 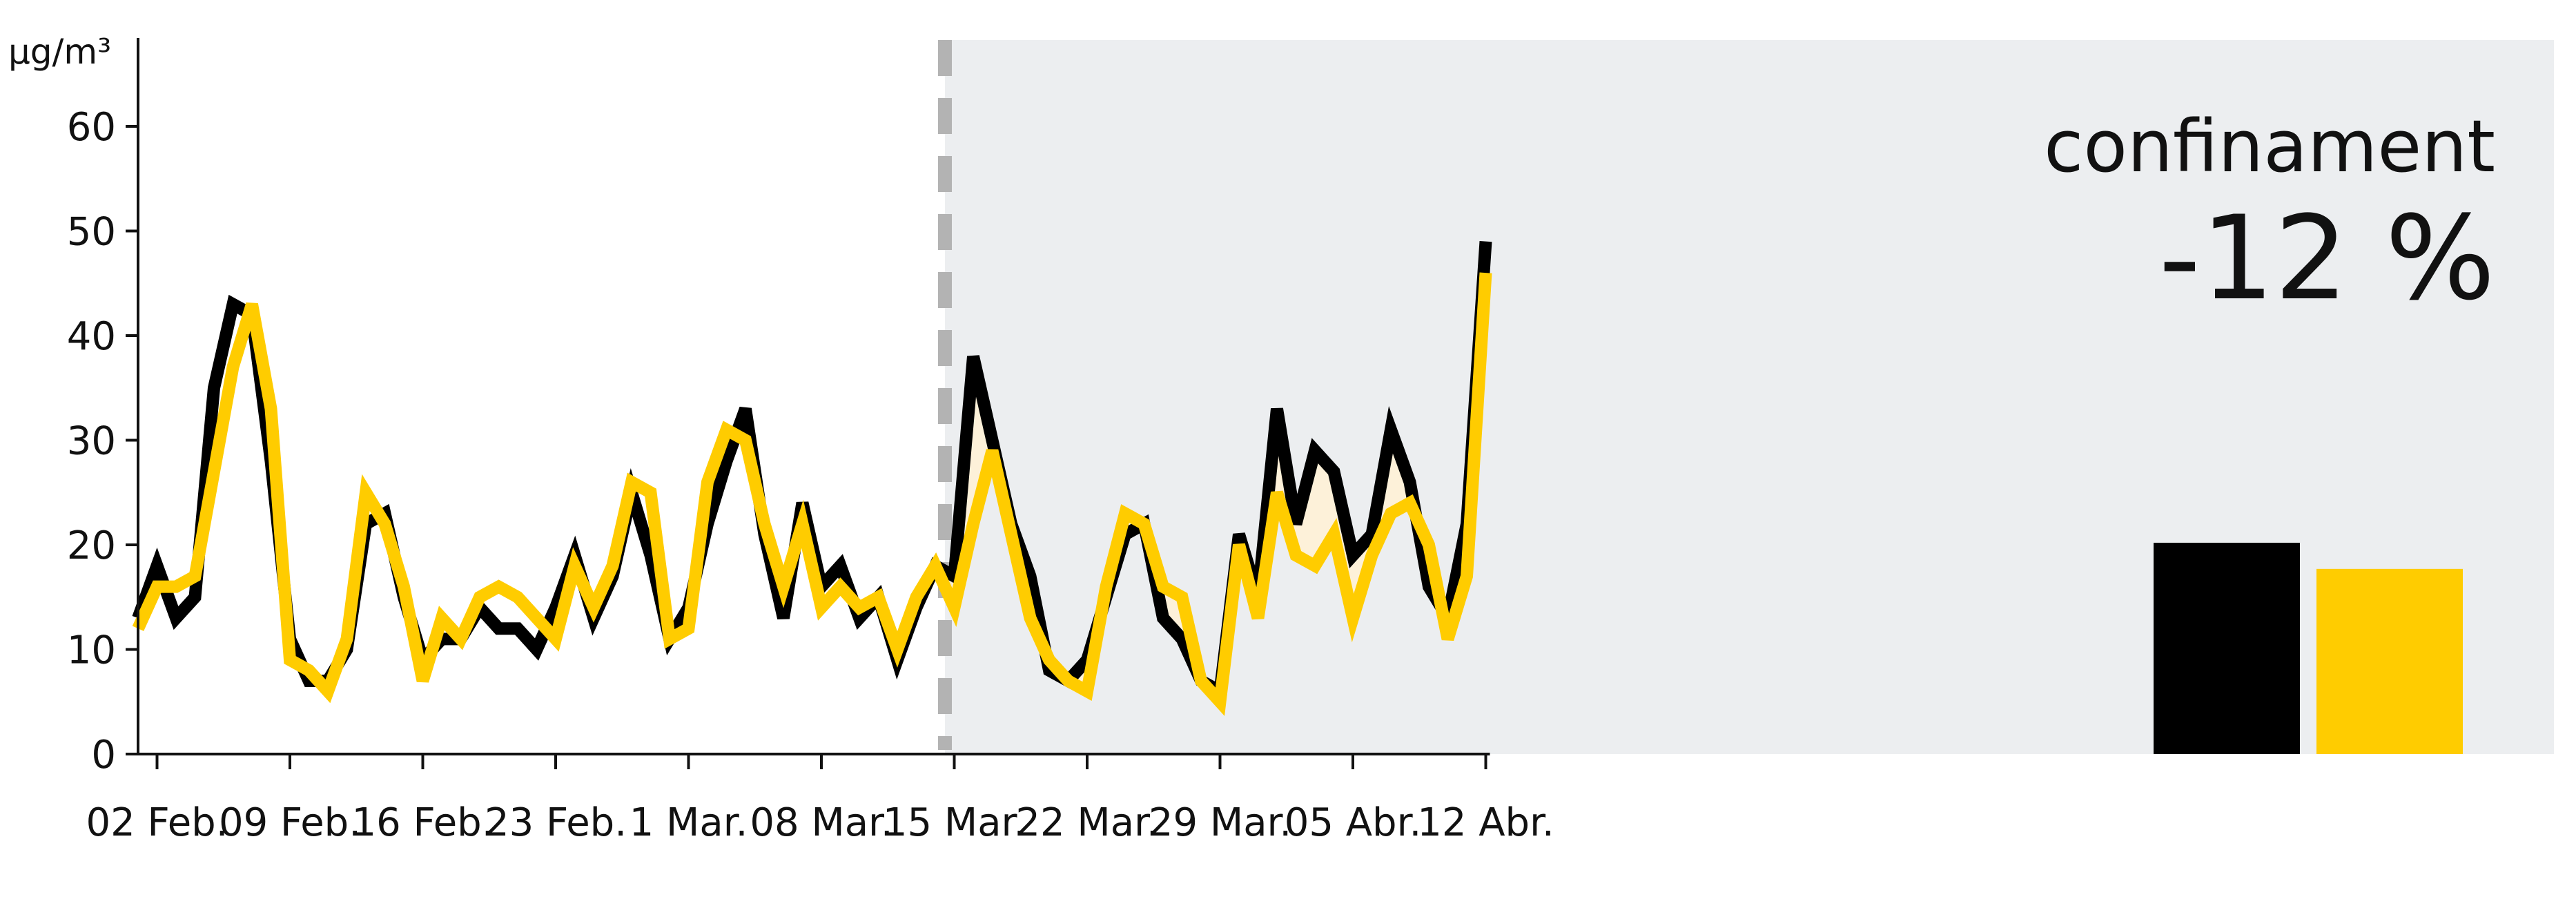 I want to click on y-unit-label: µg/m³, so click(x=59, y=52).